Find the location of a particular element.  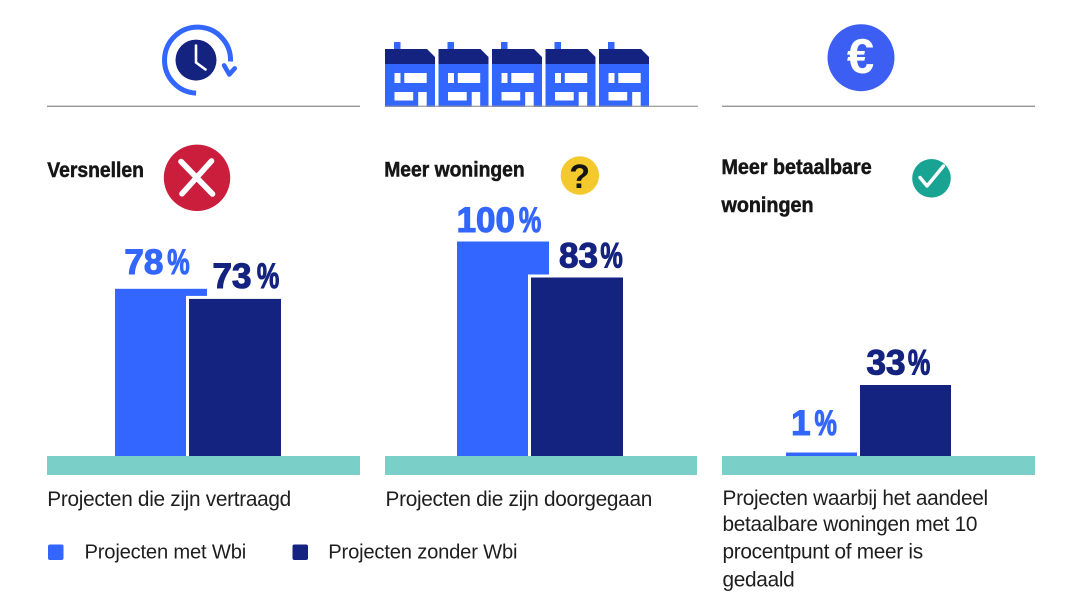

svg-text: Projecten met Wbi is located at coordinates (166, 553).